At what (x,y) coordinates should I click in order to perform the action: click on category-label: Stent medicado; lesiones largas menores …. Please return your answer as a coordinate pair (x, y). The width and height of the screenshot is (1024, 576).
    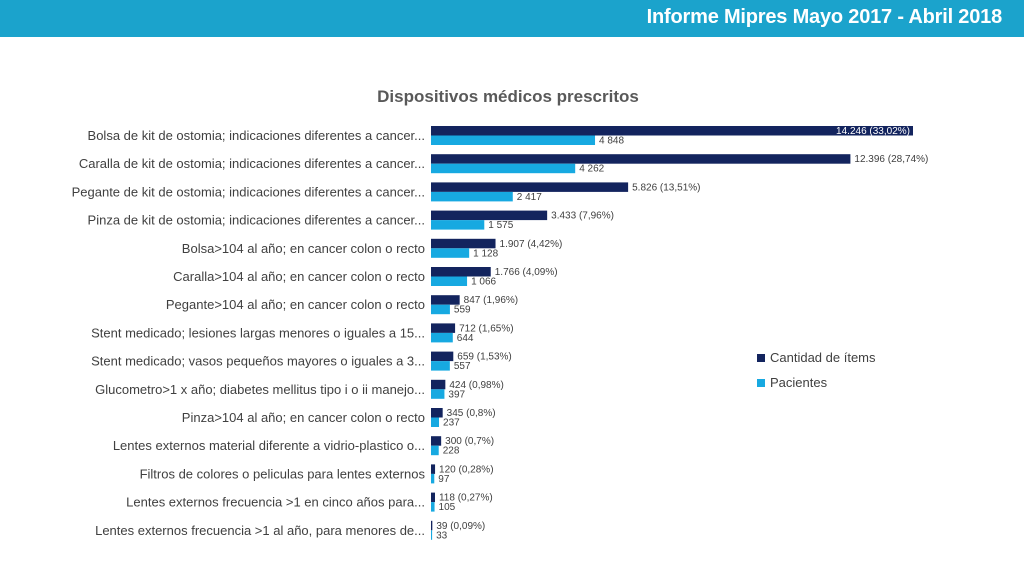
    Looking at the image, I should click on (258, 332).